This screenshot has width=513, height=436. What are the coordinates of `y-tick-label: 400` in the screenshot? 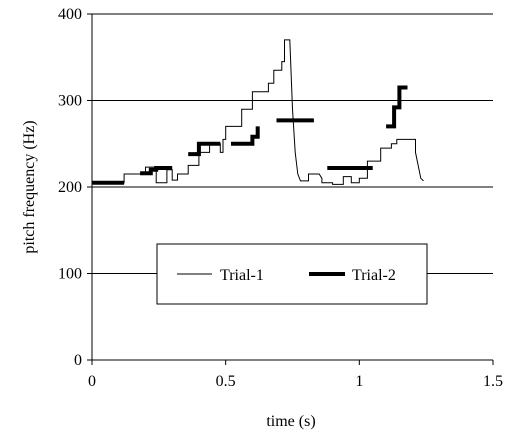 It's located at (70, 14).